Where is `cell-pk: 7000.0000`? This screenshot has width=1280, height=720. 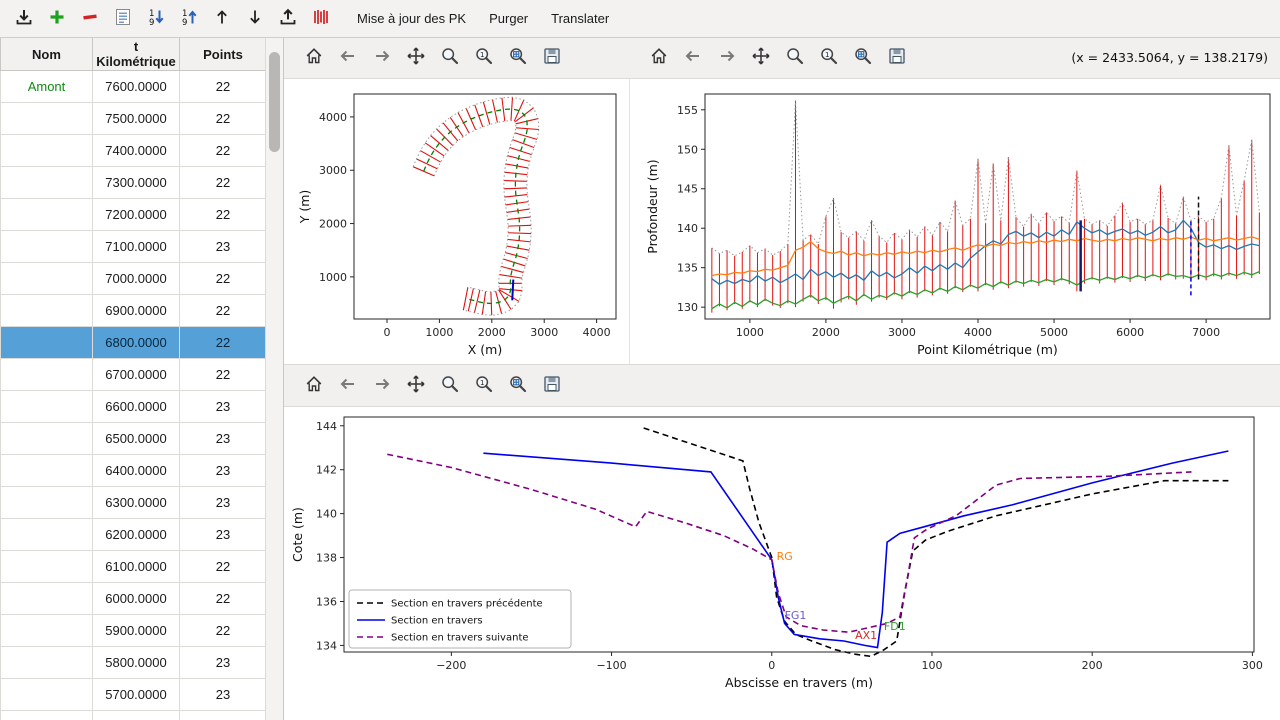 cell-pk: 7000.0000 is located at coordinates (136, 278).